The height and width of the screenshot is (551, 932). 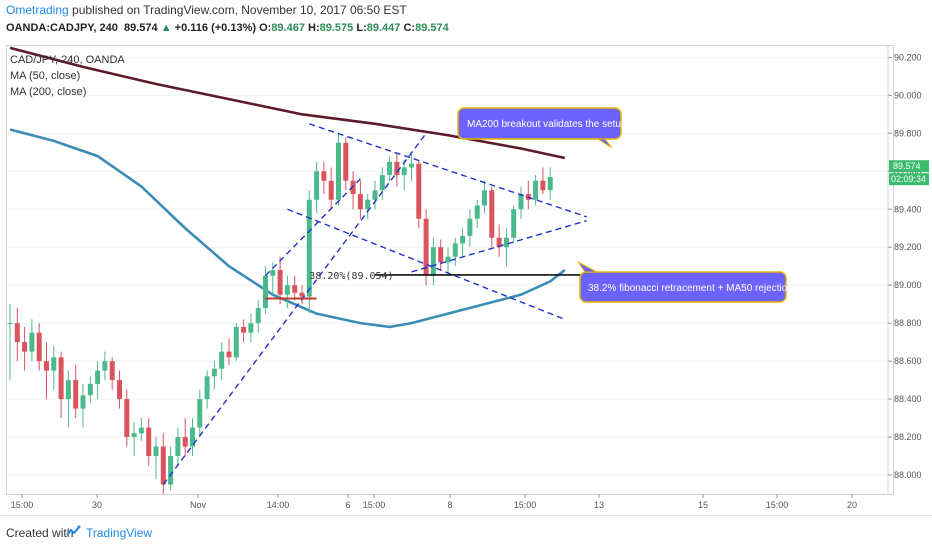 I want to click on y-tick-label: 89.400, so click(x=908, y=209).